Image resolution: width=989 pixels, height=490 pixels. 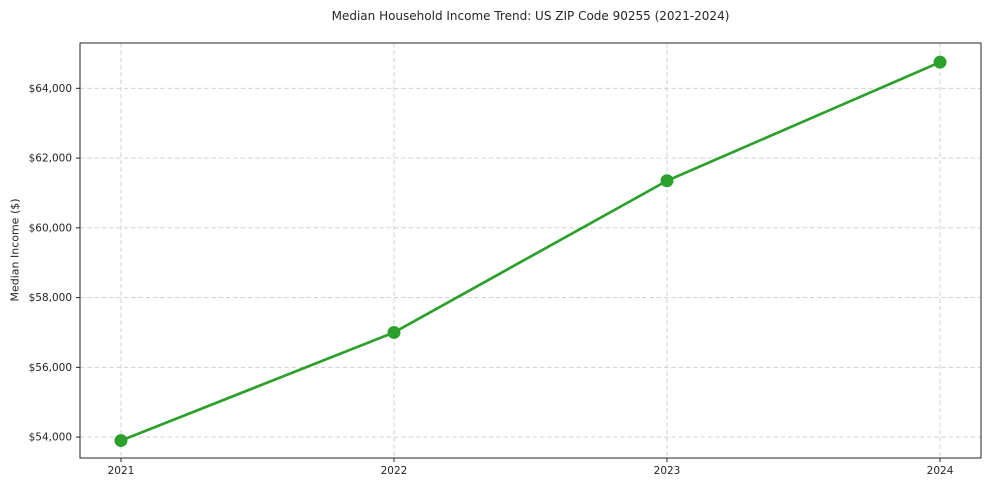 I want to click on x-tick-label: 2024, so click(x=940, y=471).